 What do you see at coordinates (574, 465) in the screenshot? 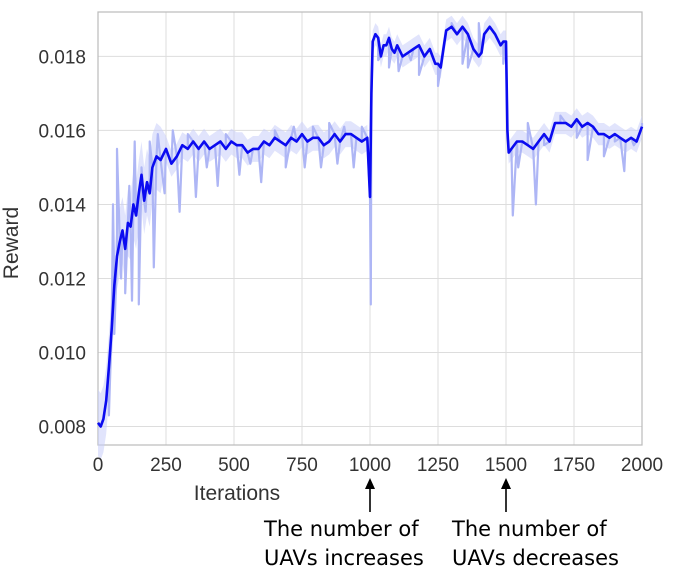
I see `x-tick-label: 1750` at bounding box center [574, 465].